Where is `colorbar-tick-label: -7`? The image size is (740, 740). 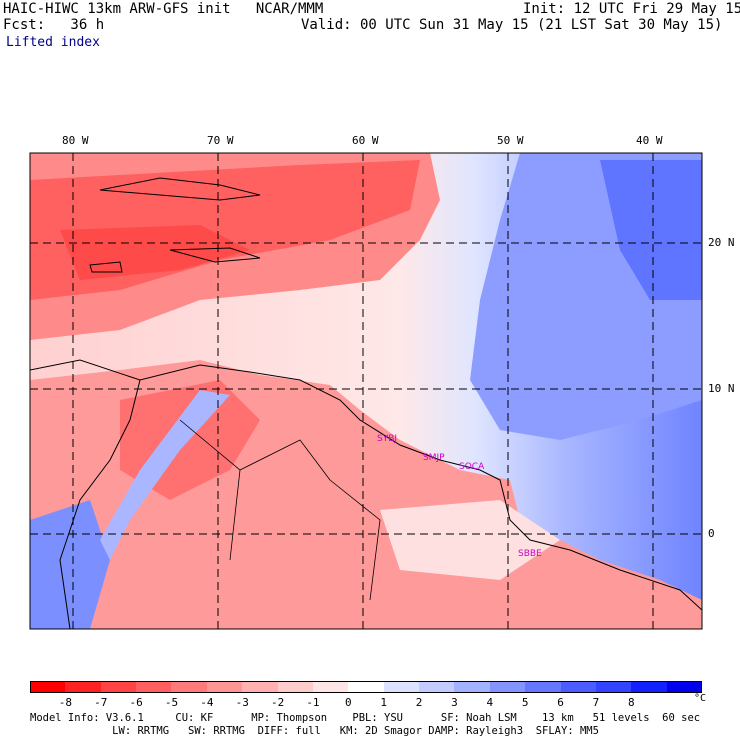
colorbar-tick-label: -7 is located at coordinates (101, 702).